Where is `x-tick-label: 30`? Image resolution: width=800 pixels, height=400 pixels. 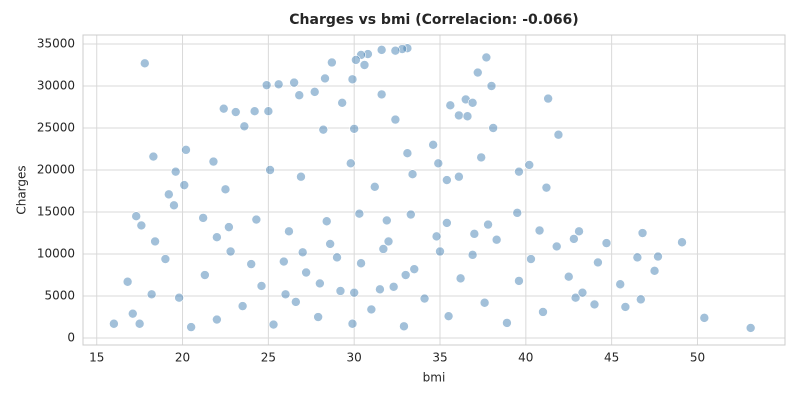
x-tick-label: 30 is located at coordinates (354, 358).